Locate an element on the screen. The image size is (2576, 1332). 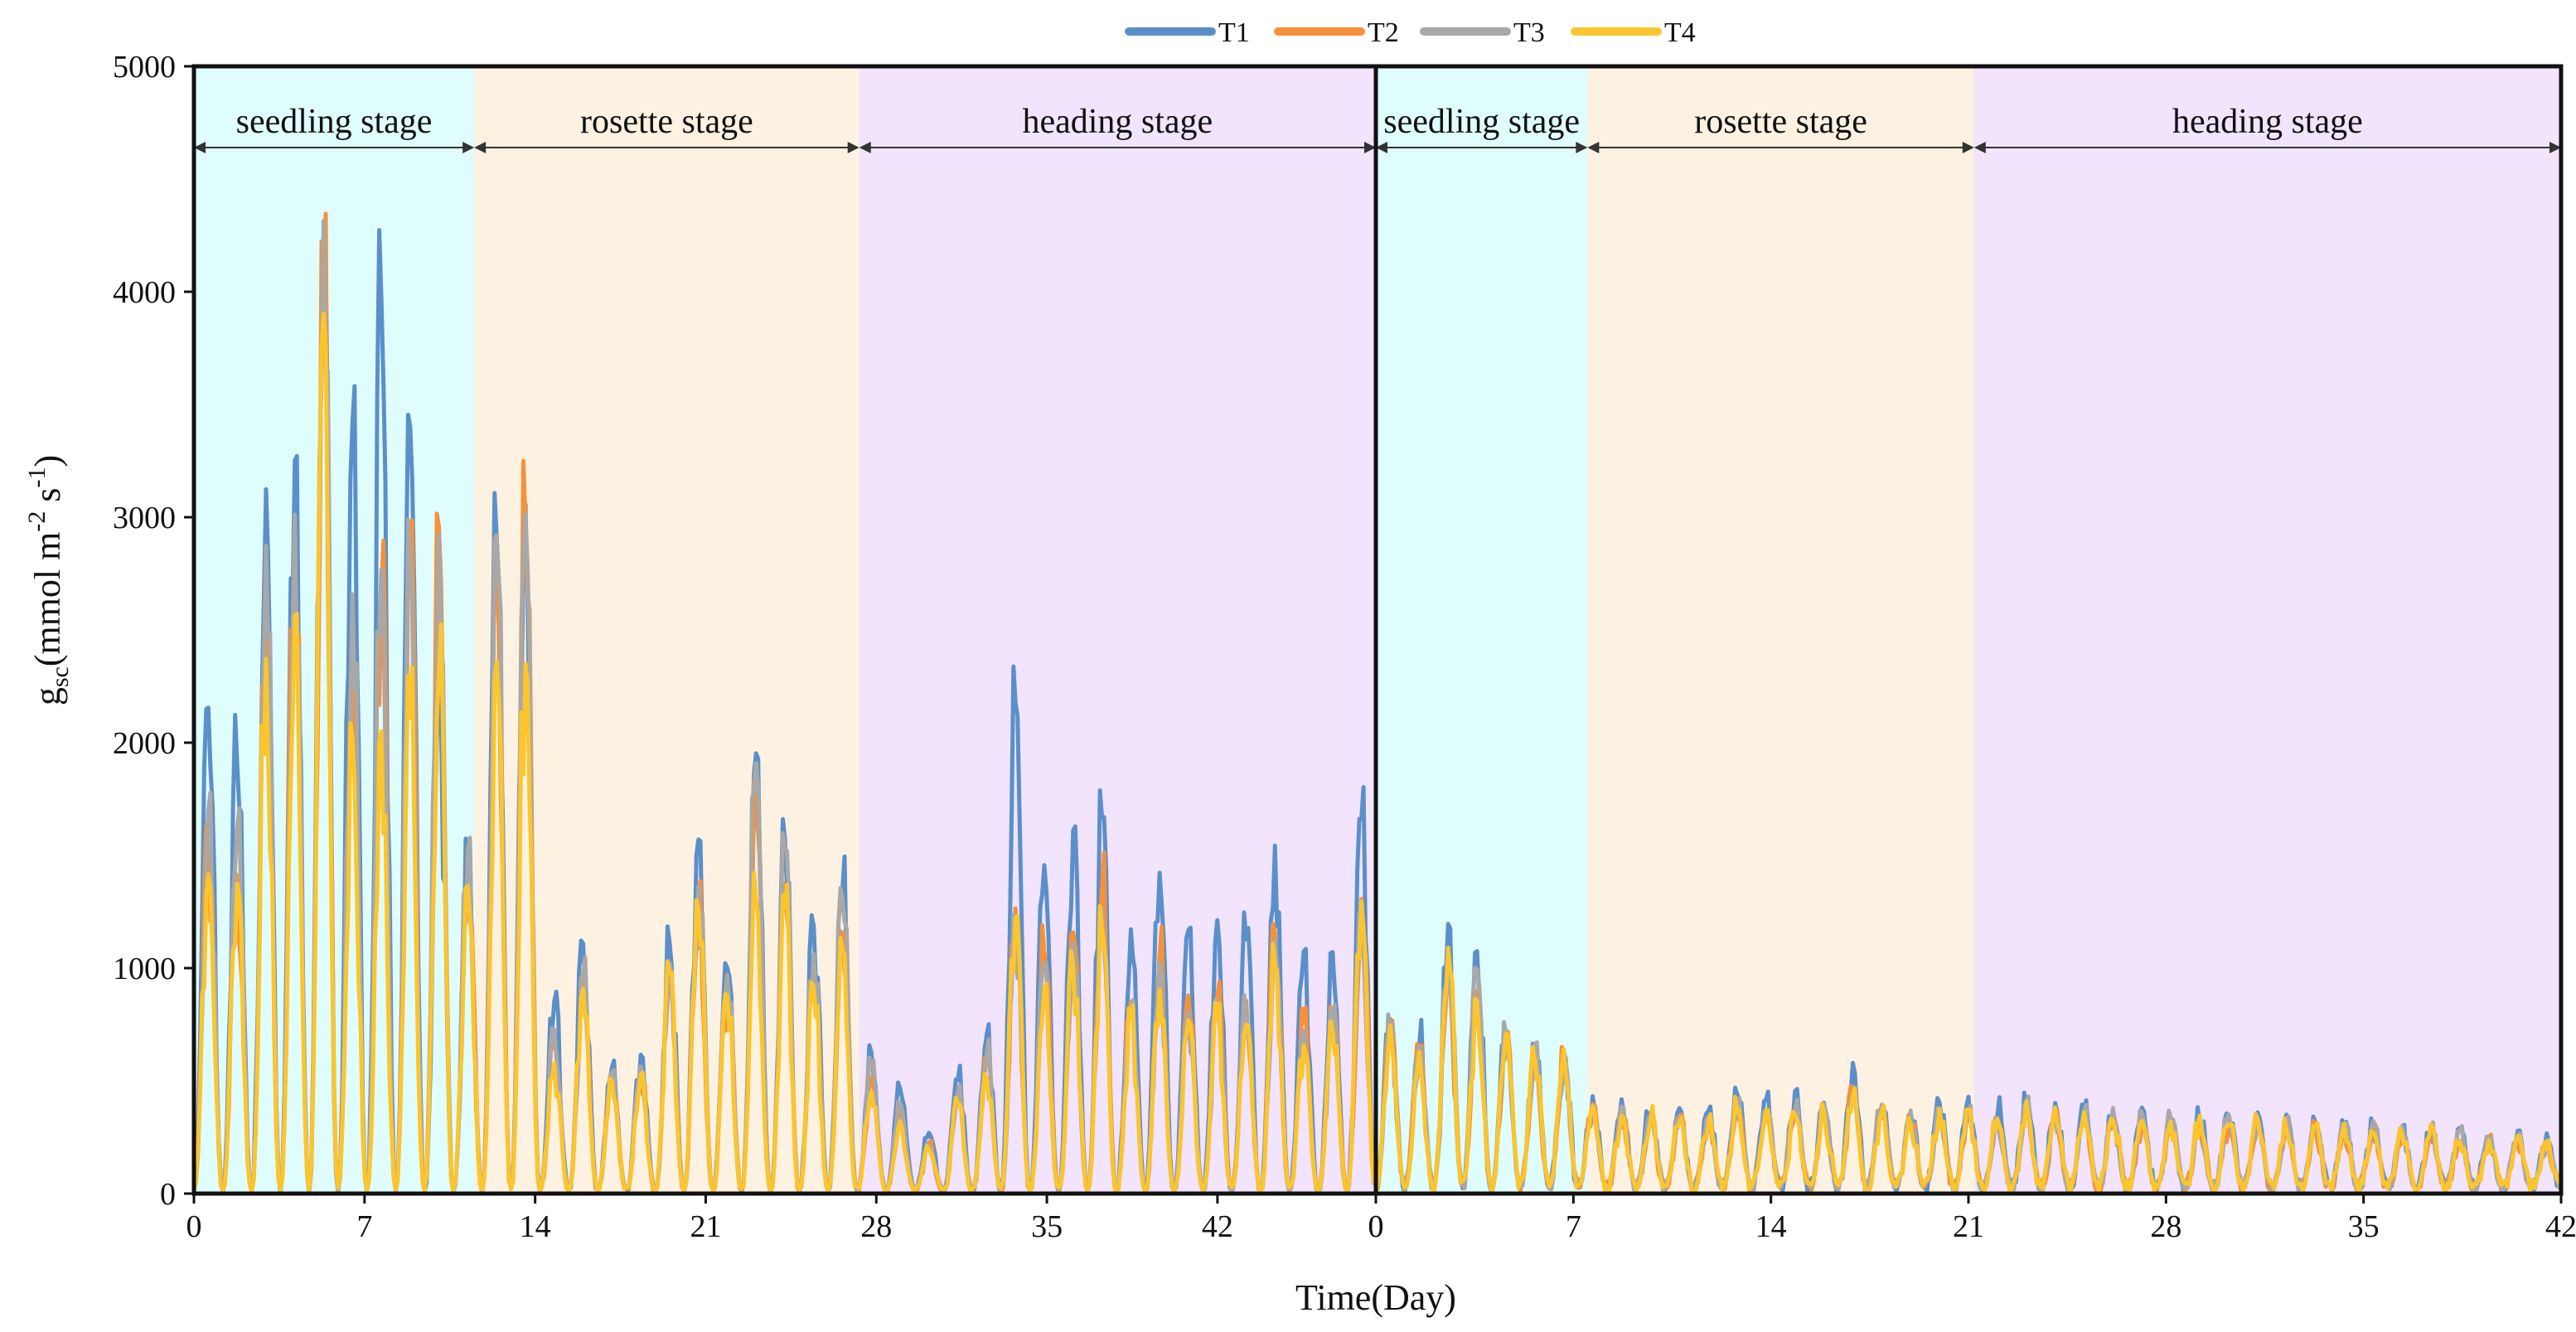
panel-2-x-tick-label-42: 42 is located at coordinates (2560, 1226).